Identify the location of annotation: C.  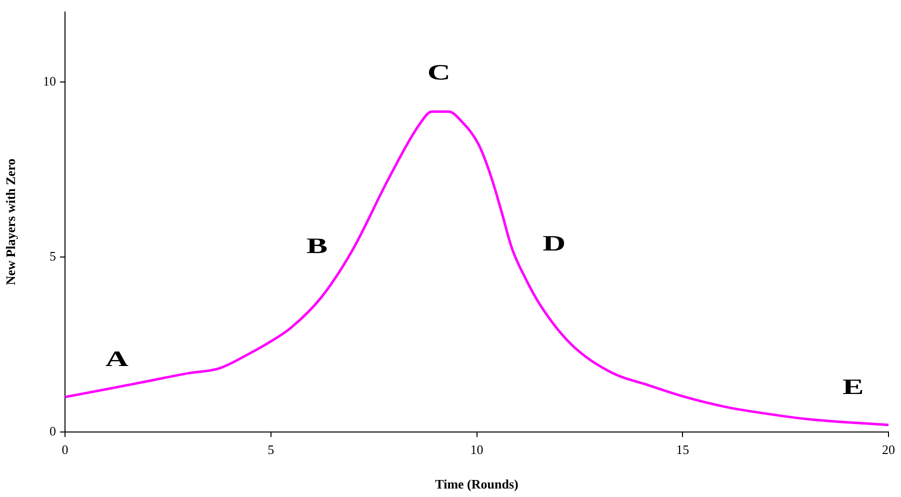
(438, 72).